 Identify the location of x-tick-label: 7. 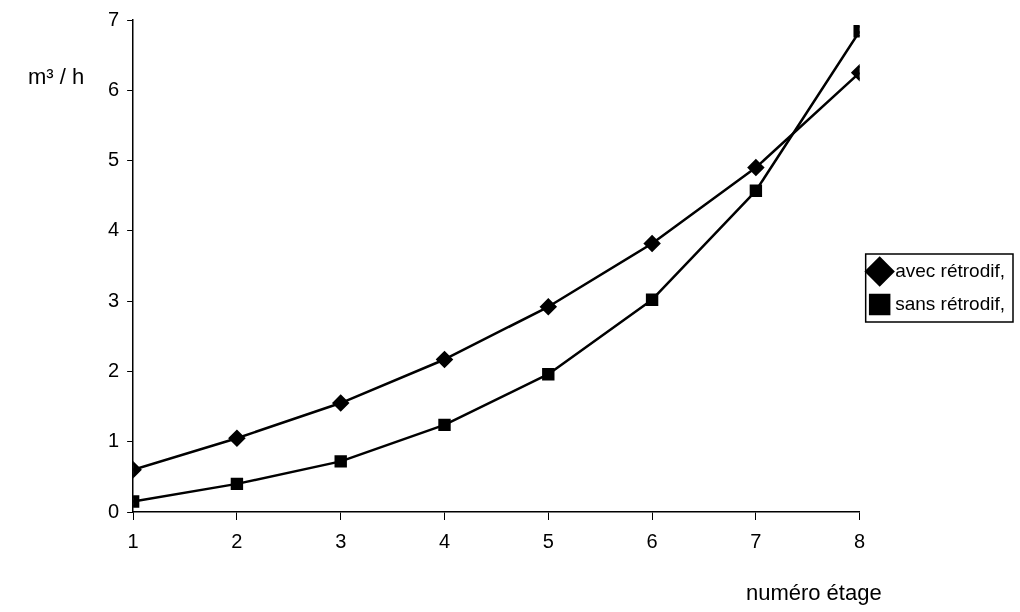
(756, 540).